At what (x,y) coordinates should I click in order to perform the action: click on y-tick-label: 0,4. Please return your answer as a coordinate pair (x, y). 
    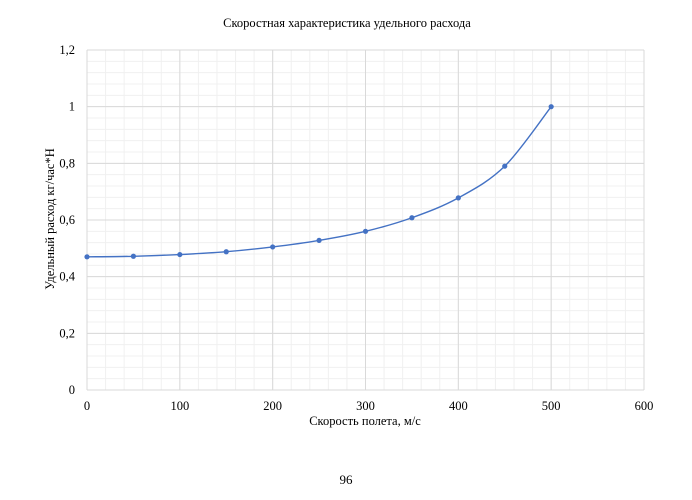
    Looking at the image, I should click on (67, 277).